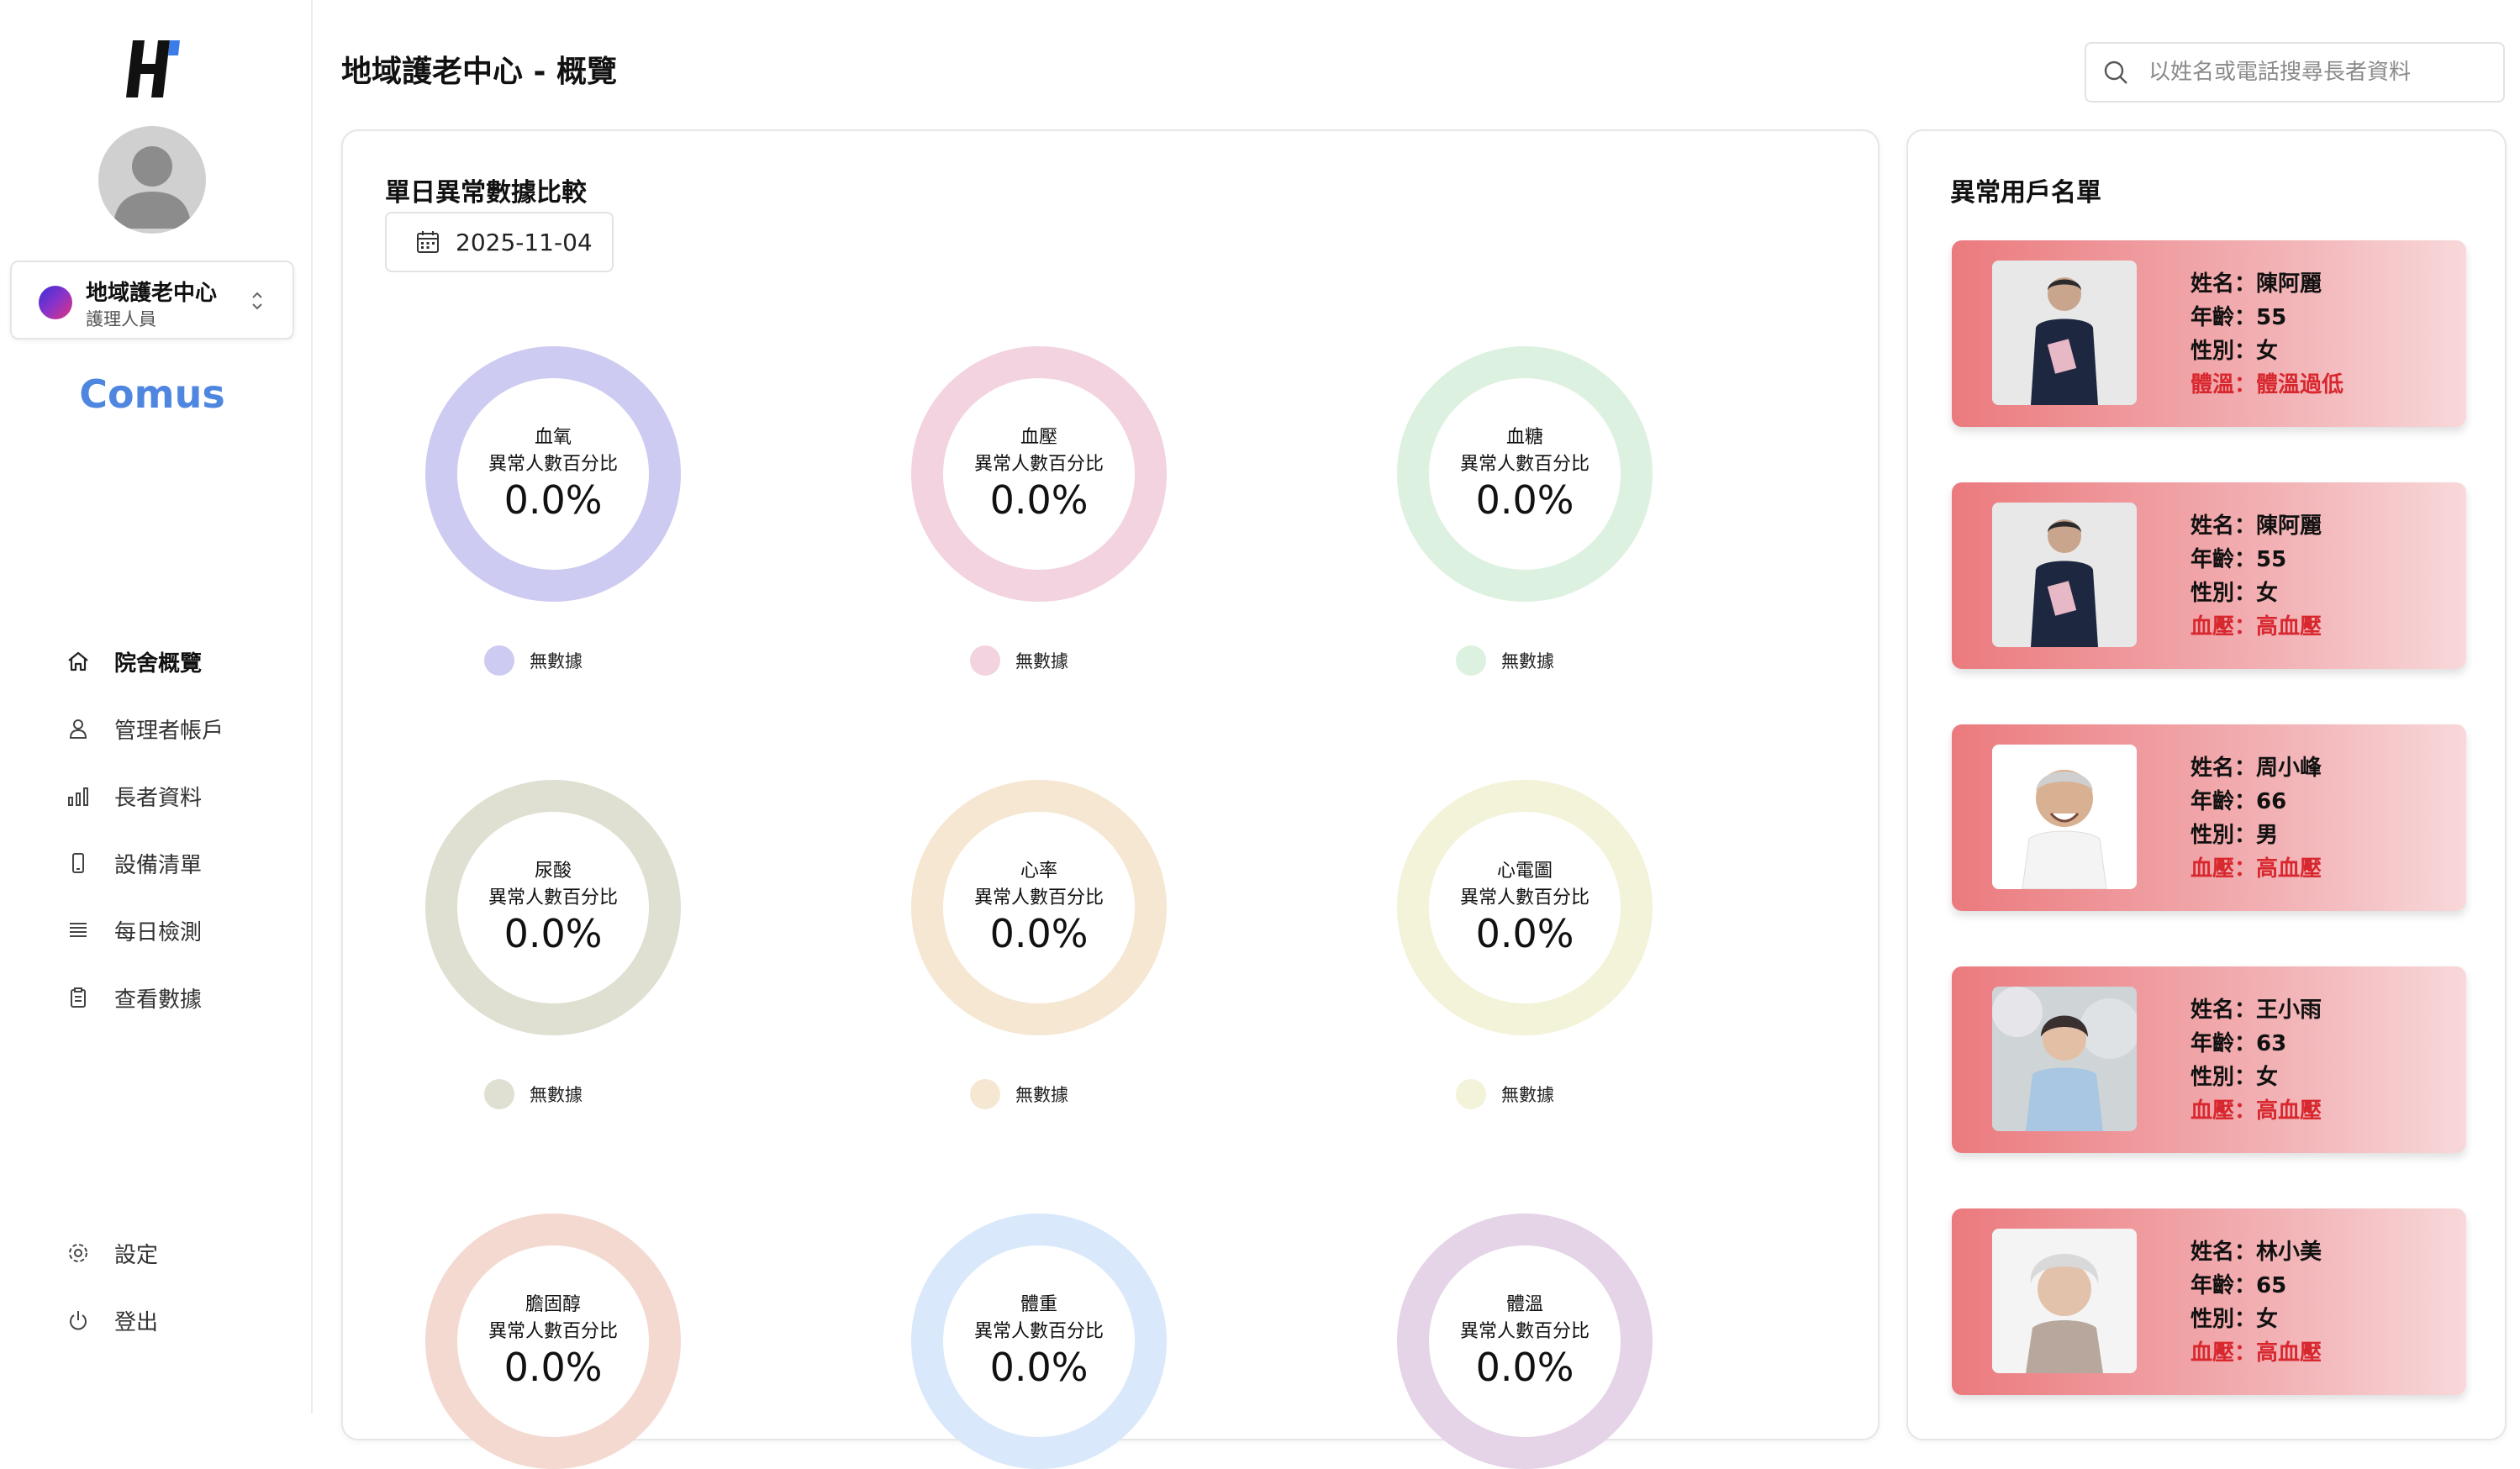  What do you see at coordinates (553, 474) in the screenshot?
I see `gauge-ring: 血氧 異常人數百分比 0.0%` at bounding box center [553, 474].